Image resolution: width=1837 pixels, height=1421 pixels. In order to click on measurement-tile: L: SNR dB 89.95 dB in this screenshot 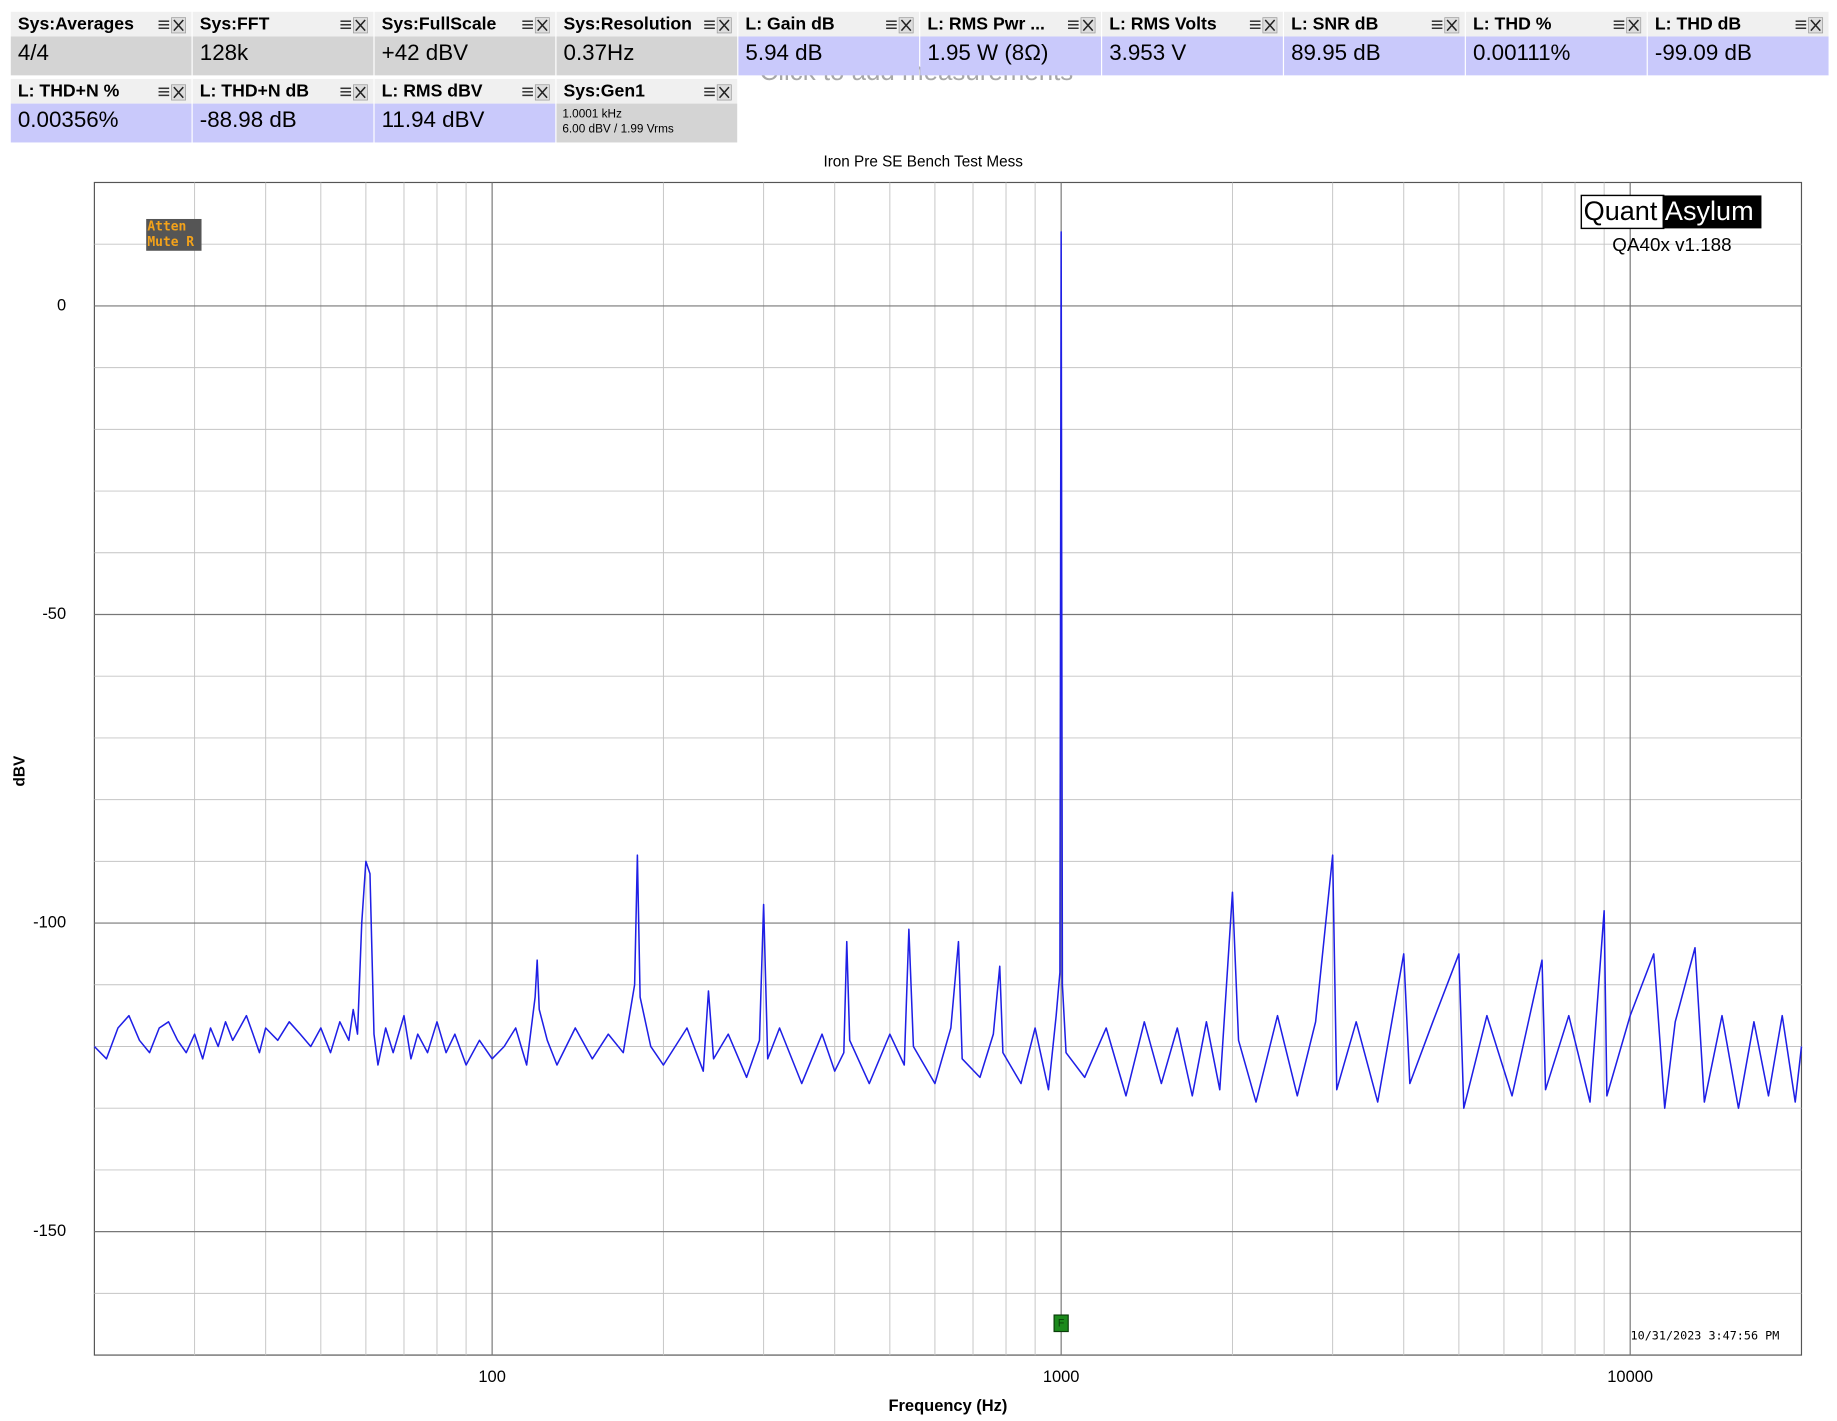, I will do `click(1374, 43)`.